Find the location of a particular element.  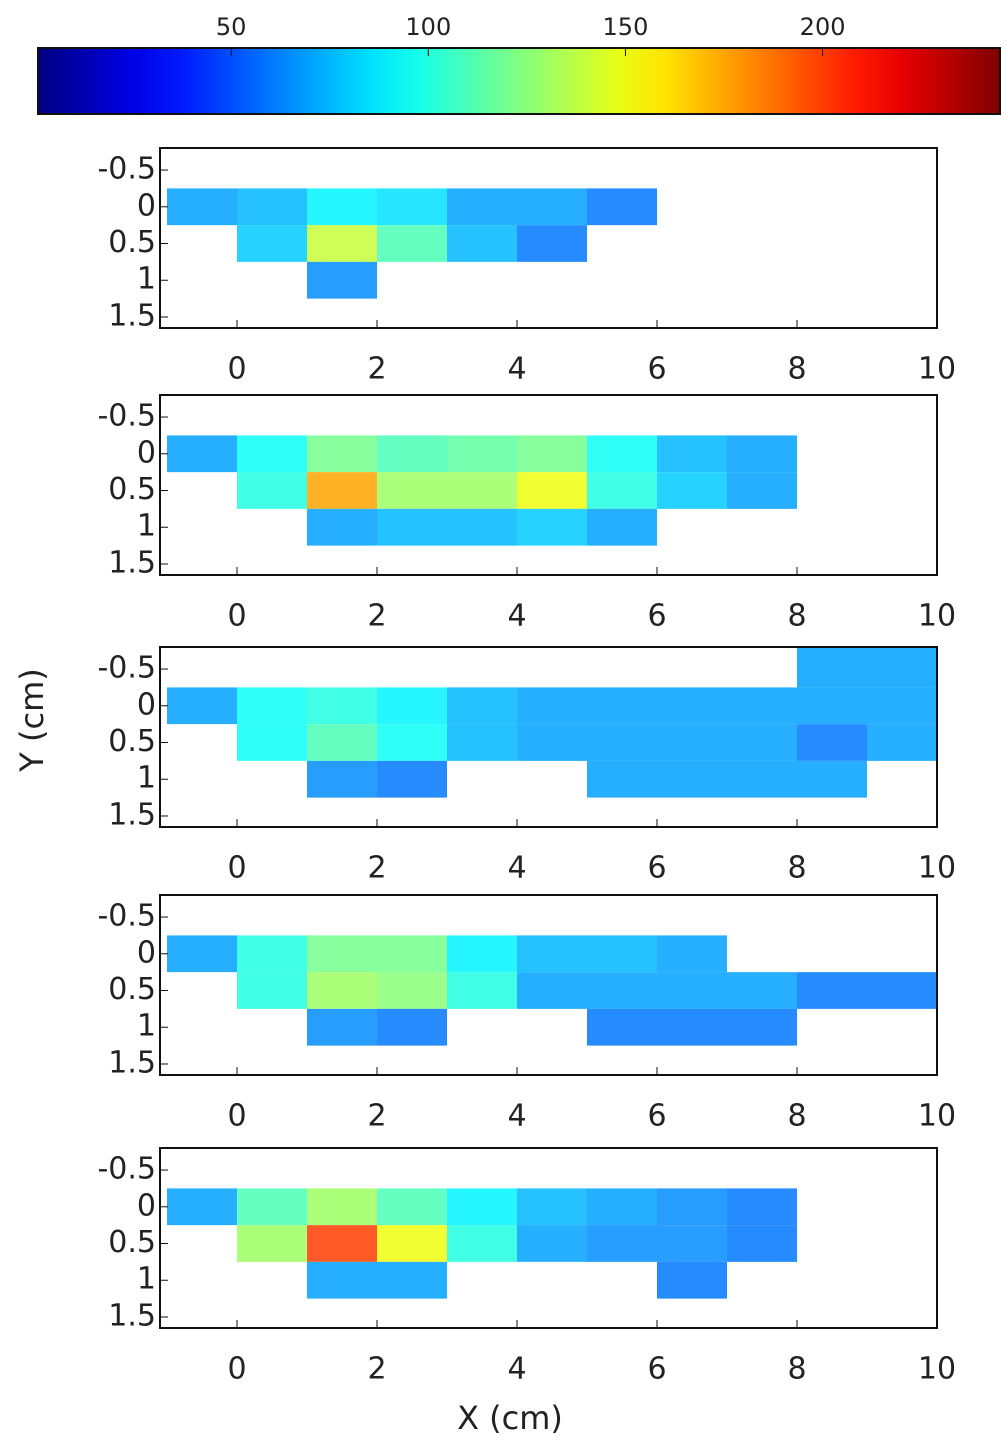

colorbar is located at coordinates (519, 81).